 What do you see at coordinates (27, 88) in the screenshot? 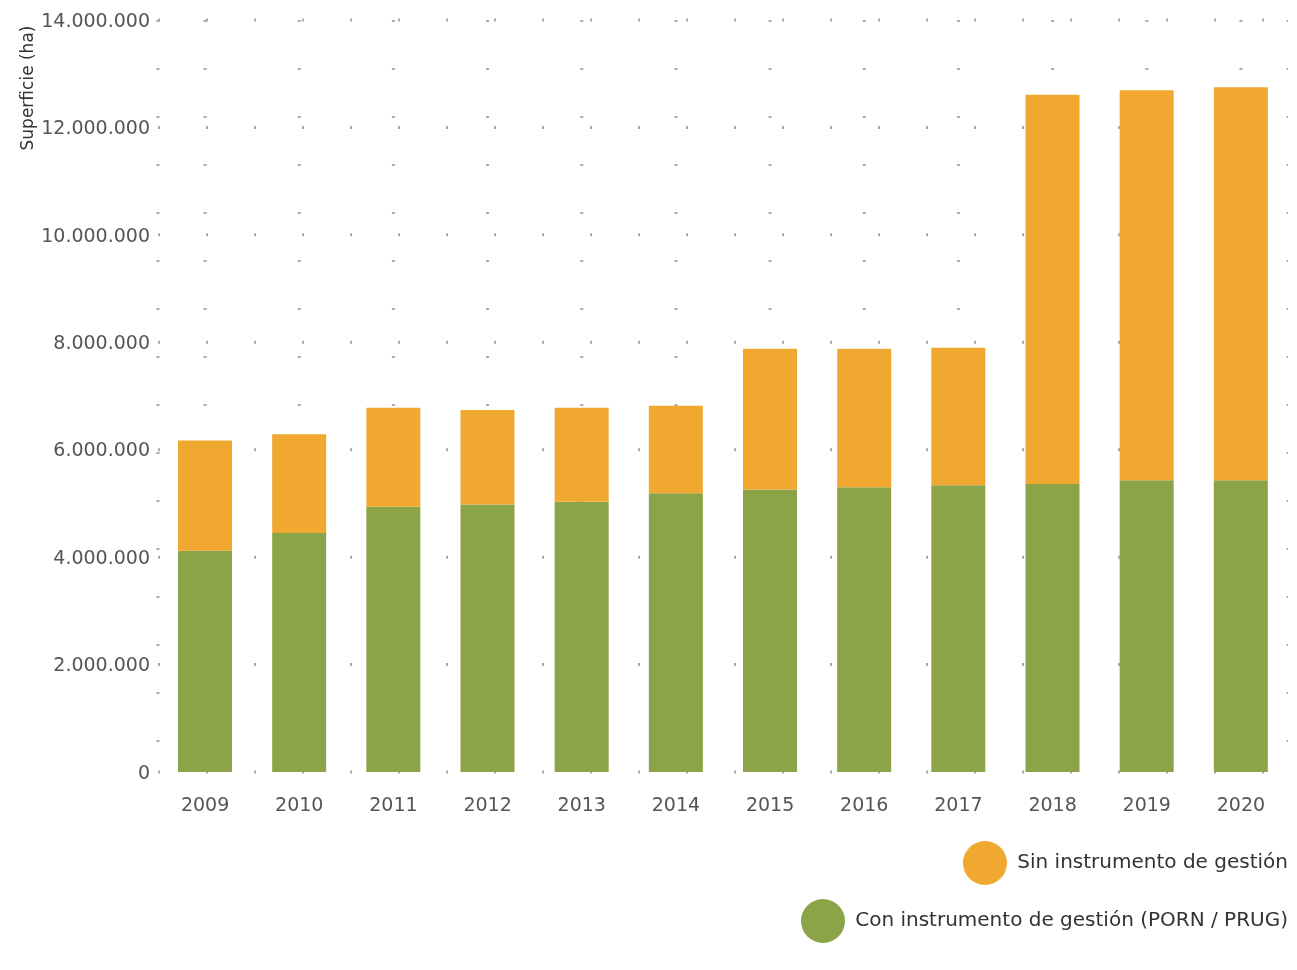
I see `y-axis-title: Superficie (ha)` at bounding box center [27, 88].